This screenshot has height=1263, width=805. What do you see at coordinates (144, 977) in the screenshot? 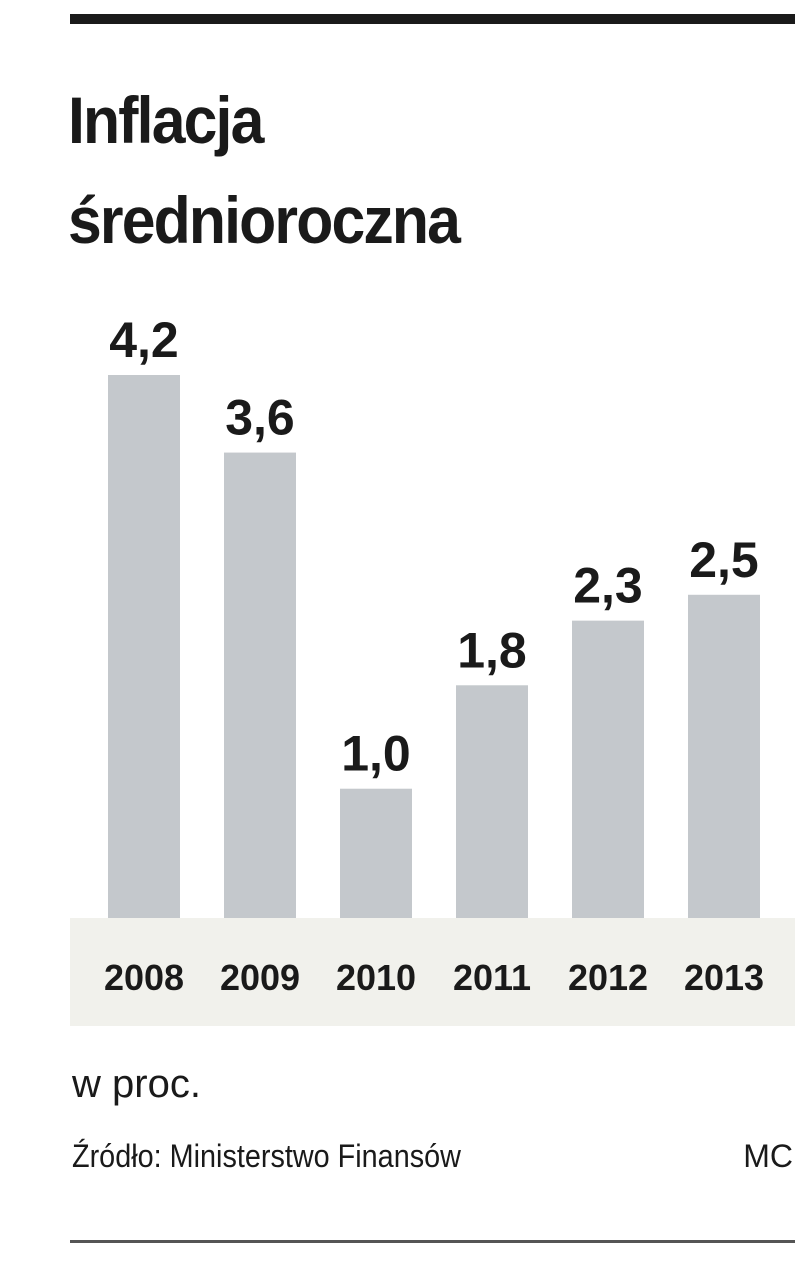
I see `x-tick-2008: 2008` at bounding box center [144, 977].